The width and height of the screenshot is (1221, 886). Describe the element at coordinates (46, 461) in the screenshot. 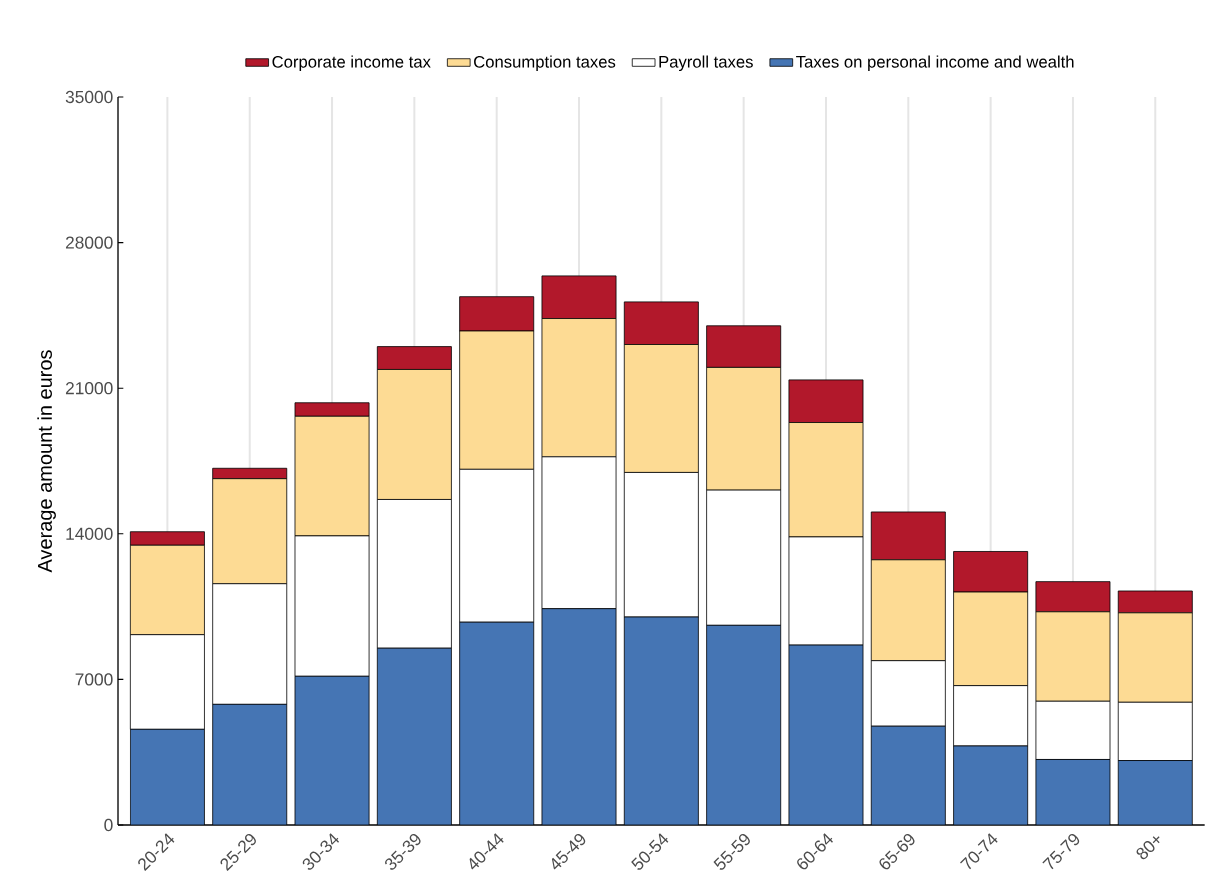

I see `y-axis-title: Average amount in euros` at that location.